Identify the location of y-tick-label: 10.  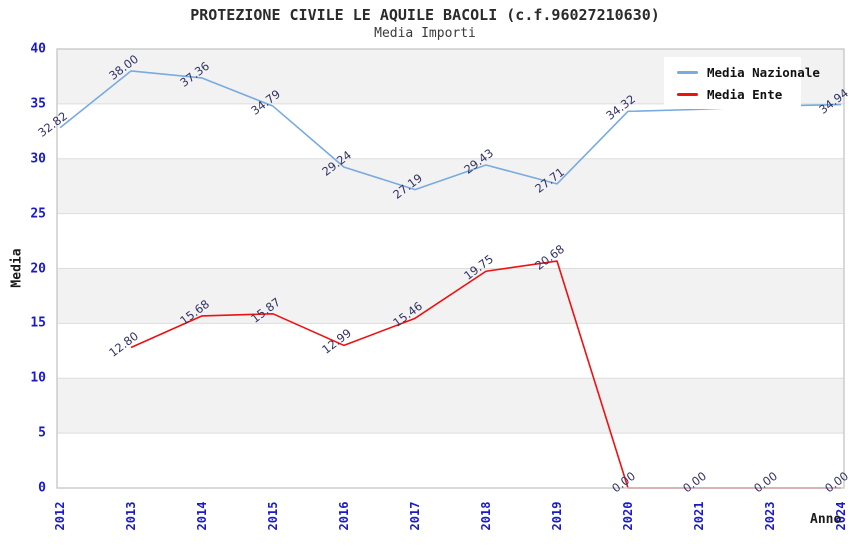
(38, 378).